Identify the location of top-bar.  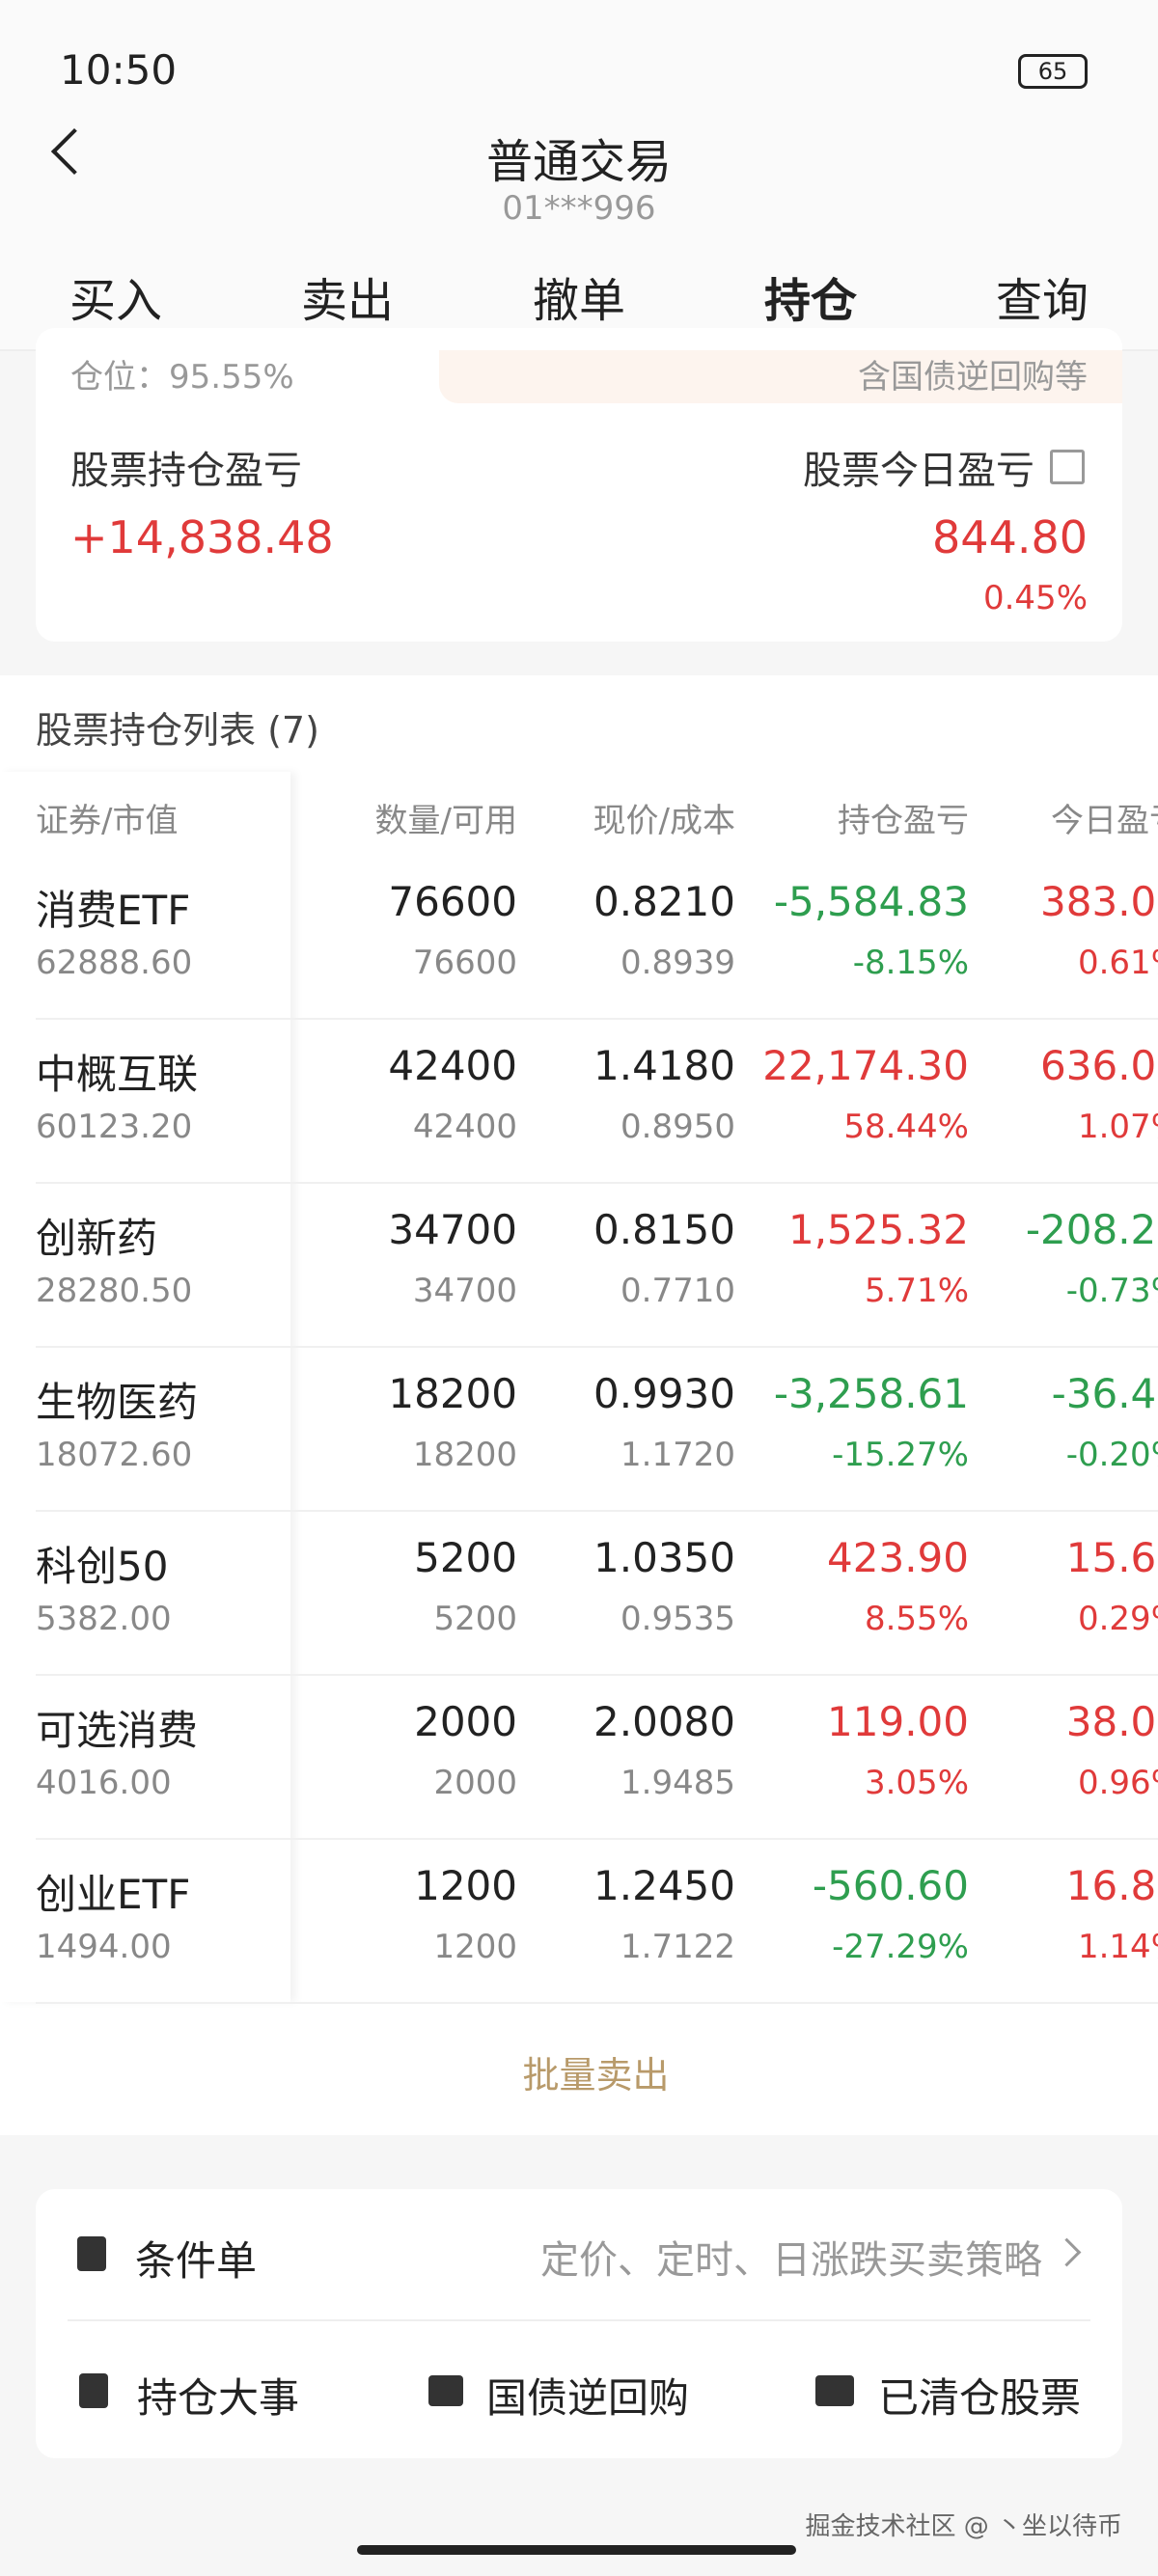
(579, 175).